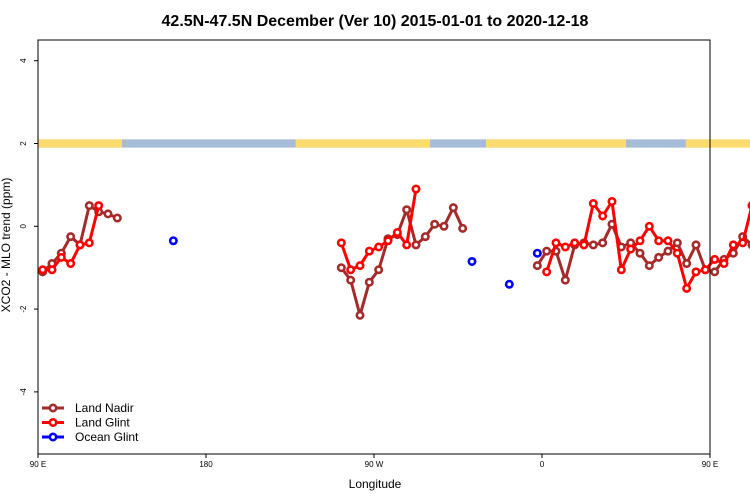 Image resolution: width=750 pixels, height=500 pixels. I want to click on y-tick-label: 2, so click(23, 143).